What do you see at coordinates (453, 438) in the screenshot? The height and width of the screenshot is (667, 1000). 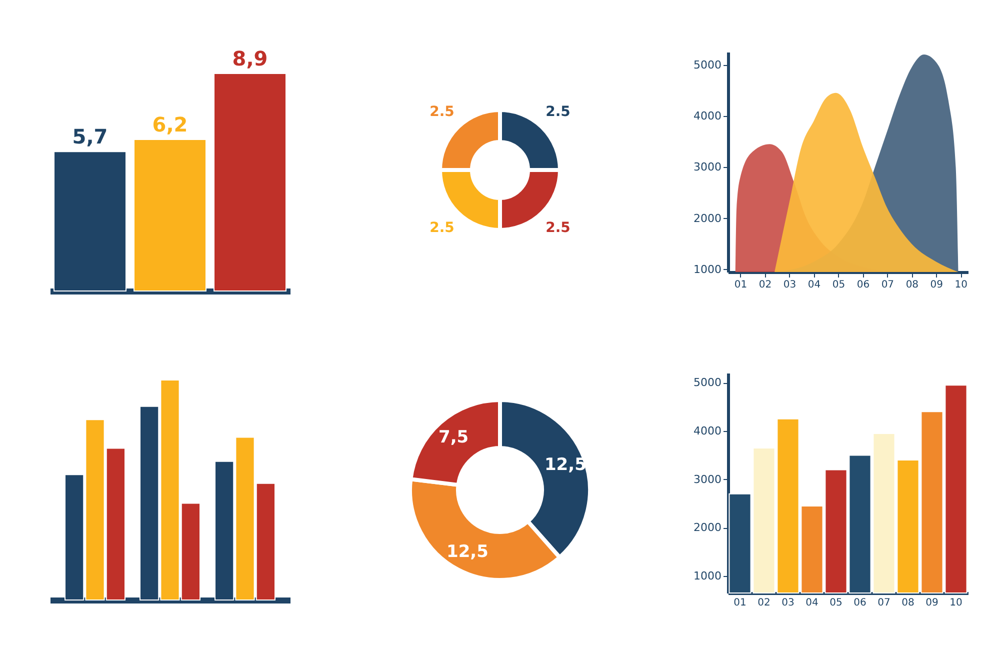 I see `data-label: 7,5` at bounding box center [453, 438].